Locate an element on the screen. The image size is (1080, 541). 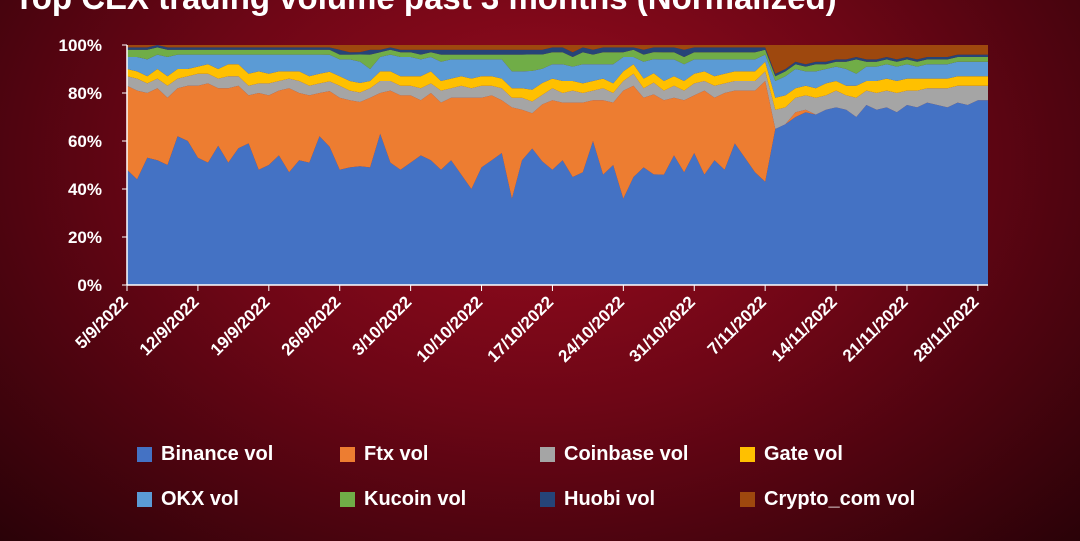
x-tick-label: 17/10/2022 is located at coordinates (521, 329).